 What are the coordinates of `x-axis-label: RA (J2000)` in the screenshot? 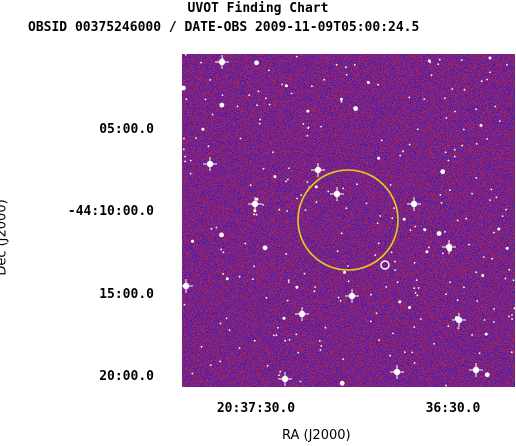 It's located at (316, 435).